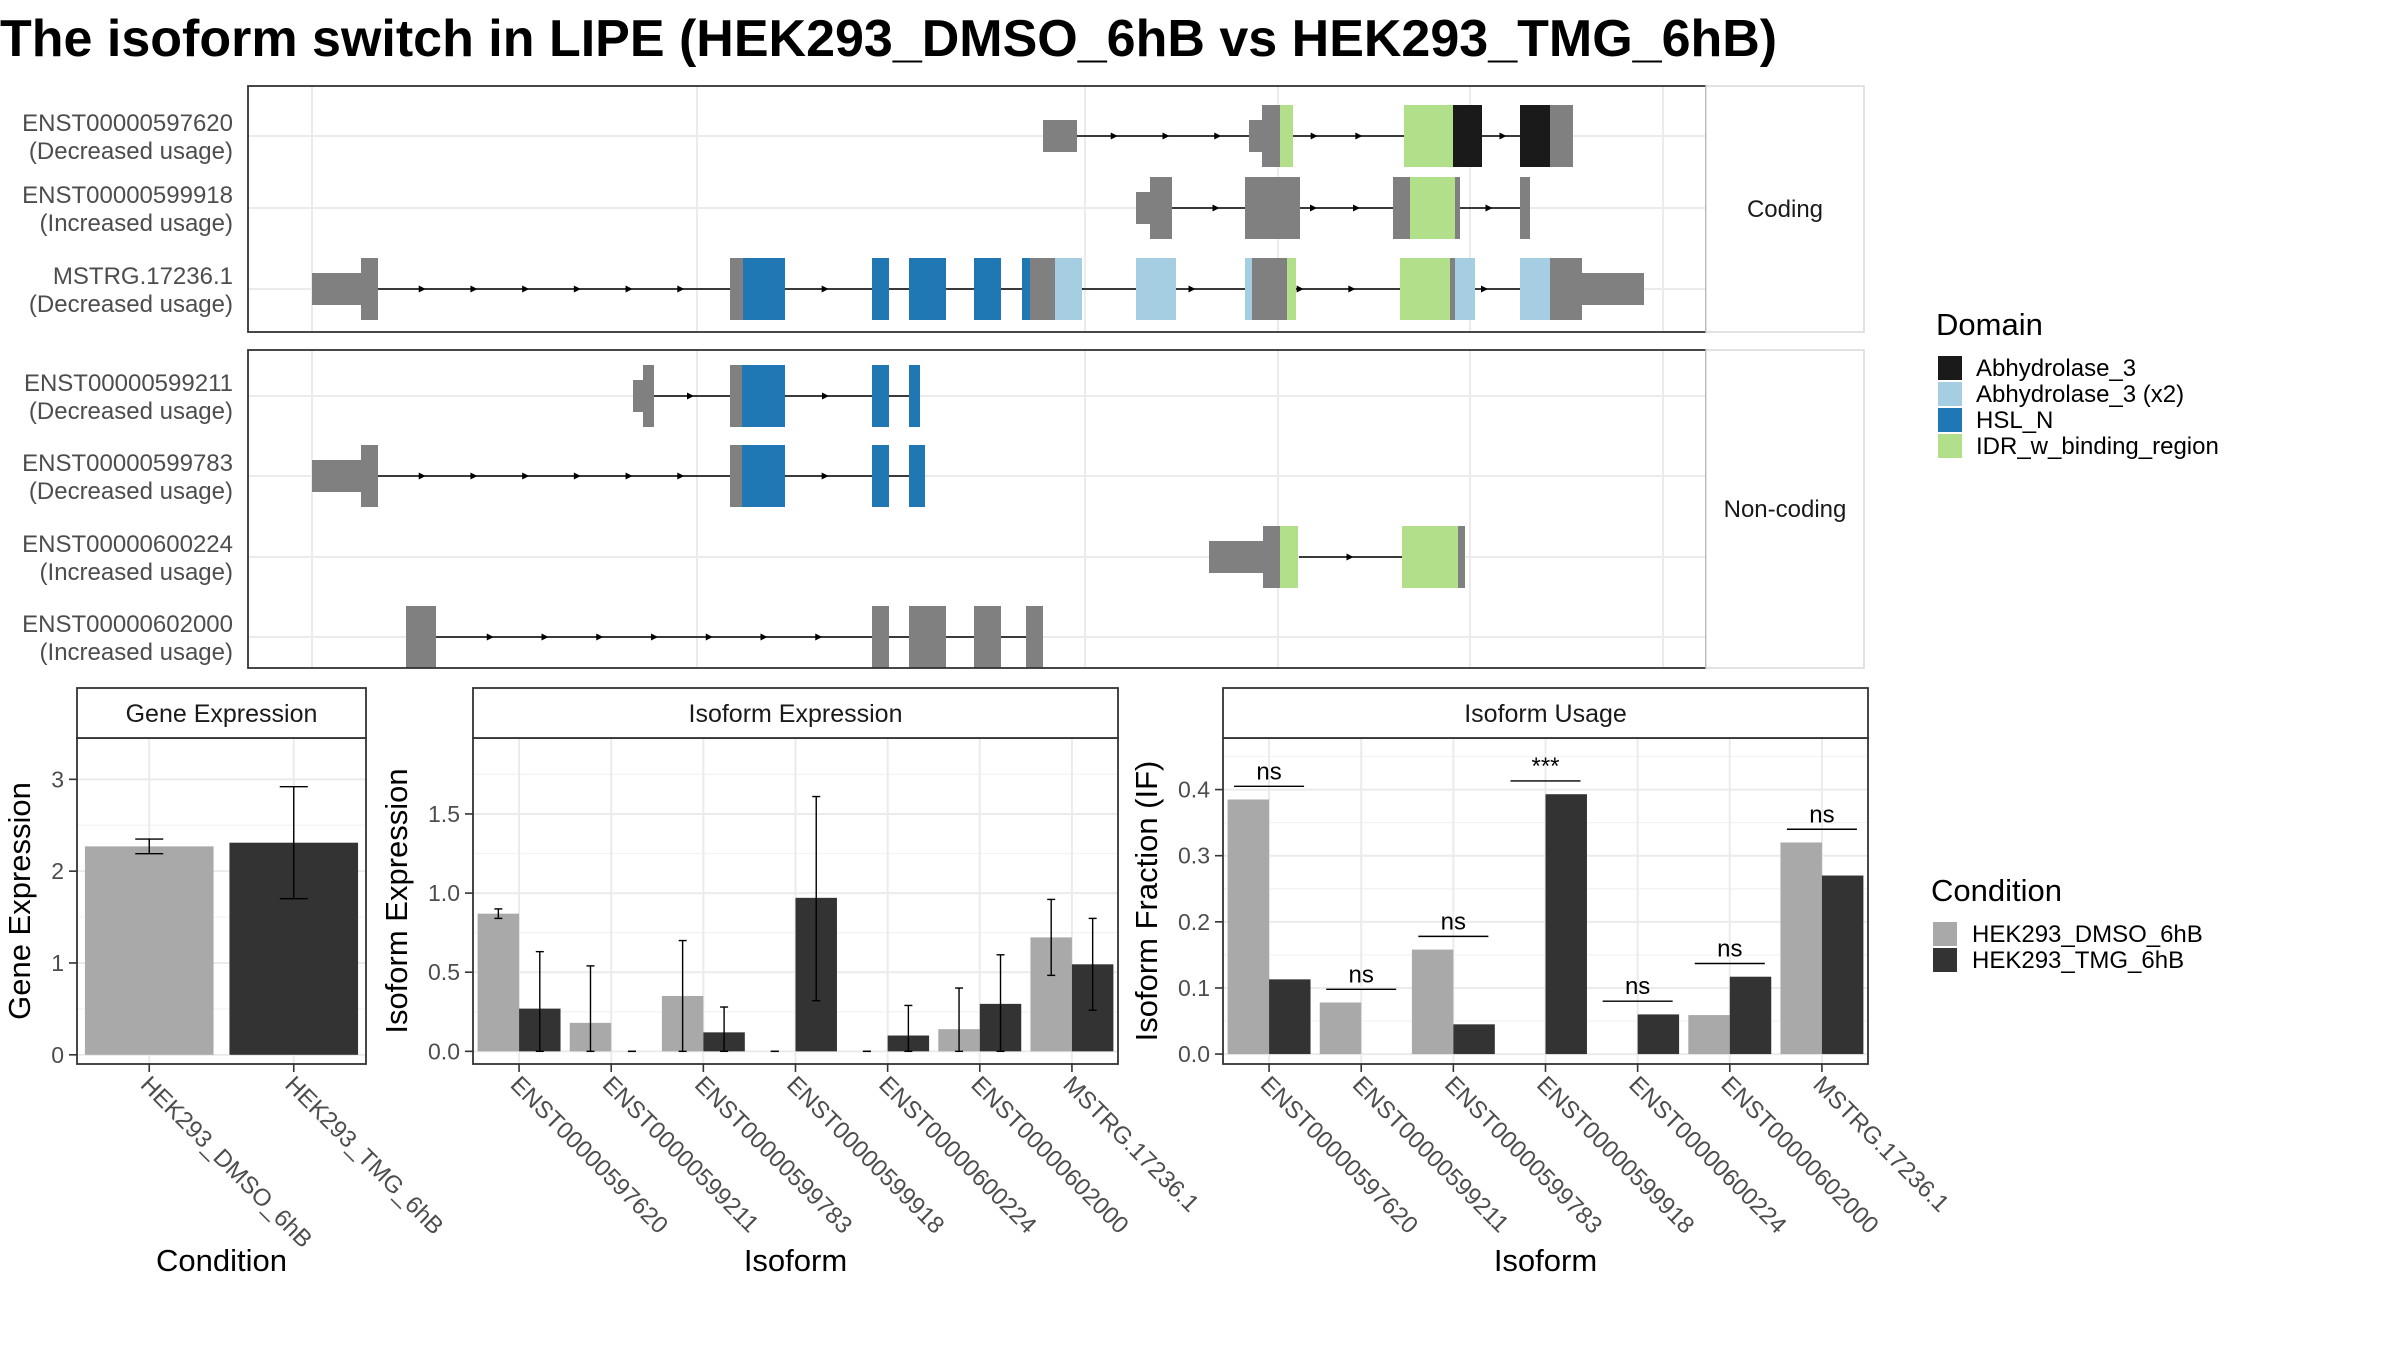 The width and height of the screenshot is (2400, 1350). What do you see at coordinates (1194, 856) in the screenshot?
I see `y-tick-label: 0.3` at bounding box center [1194, 856].